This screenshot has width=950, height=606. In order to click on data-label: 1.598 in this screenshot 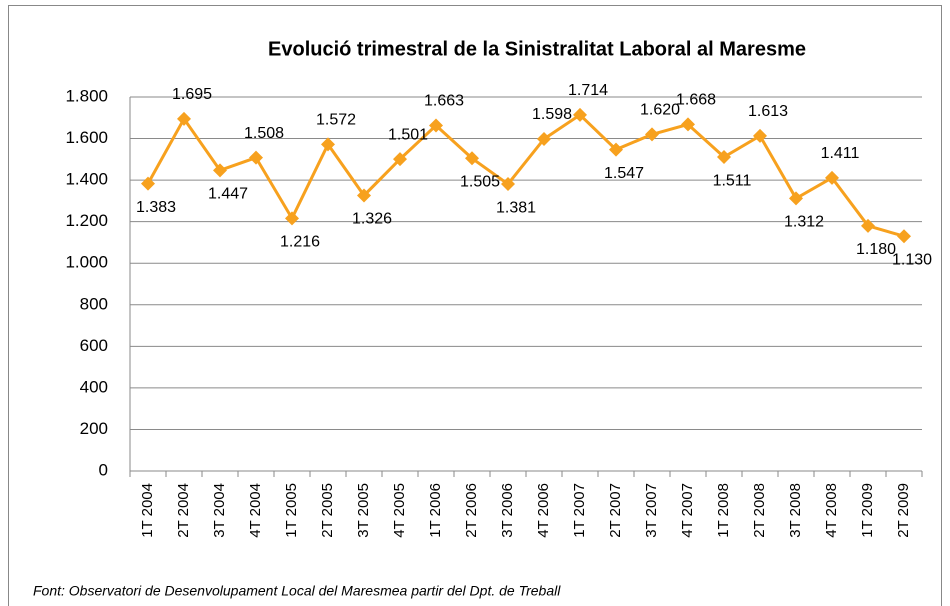, I will do `click(552, 114)`.